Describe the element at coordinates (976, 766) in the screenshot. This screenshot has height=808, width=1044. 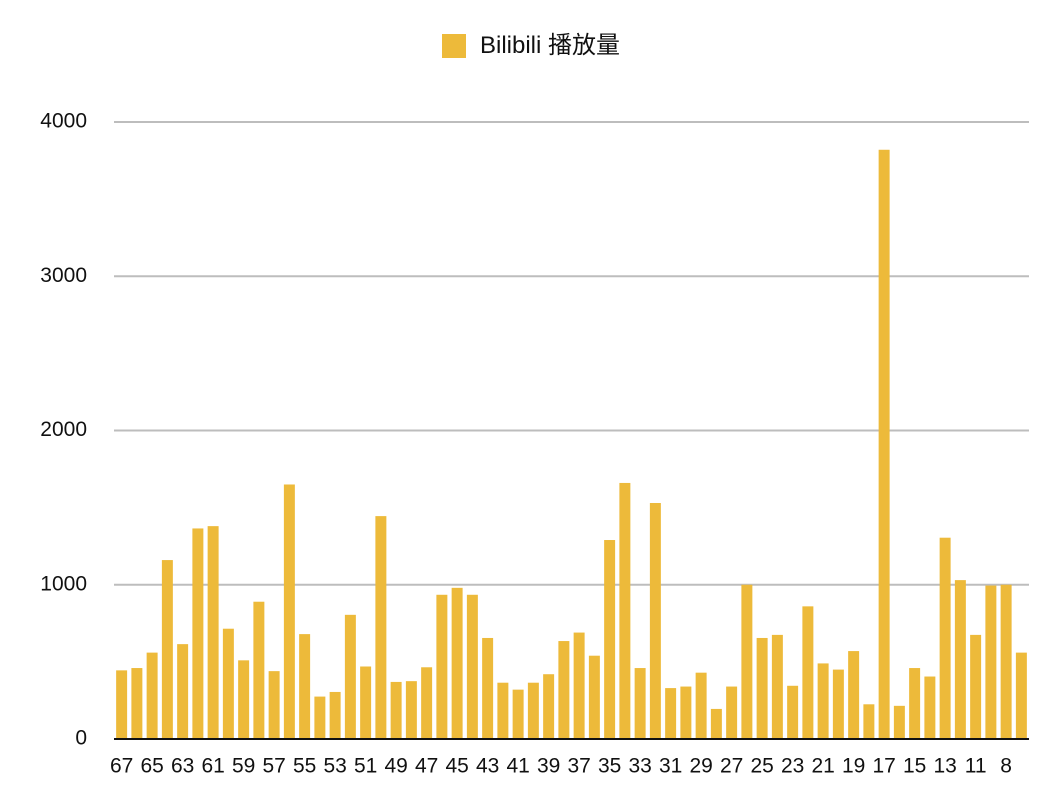
I see `x-tick-label-11: 11` at that location.